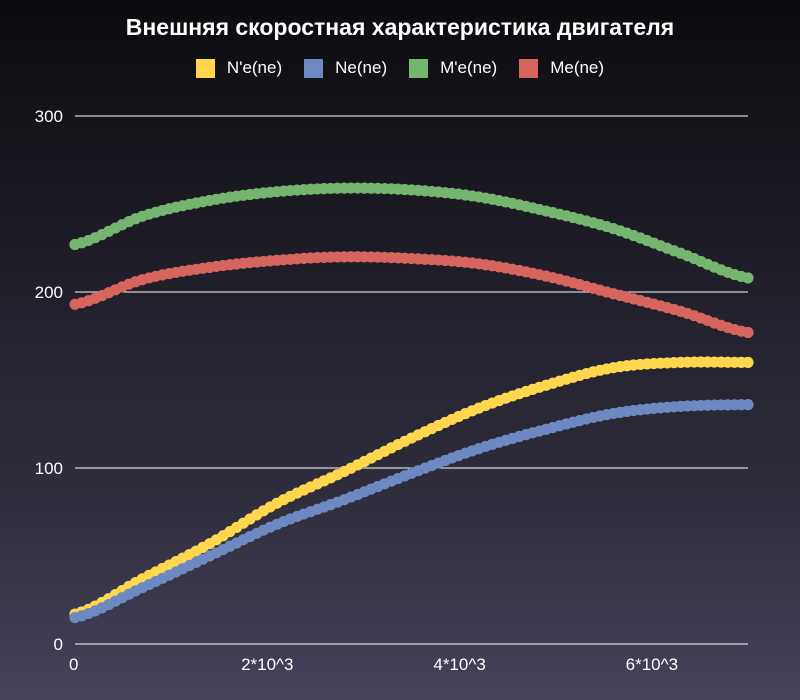  What do you see at coordinates (577, 67) in the screenshot?
I see `legend-label: Me(ne)` at bounding box center [577, 67].